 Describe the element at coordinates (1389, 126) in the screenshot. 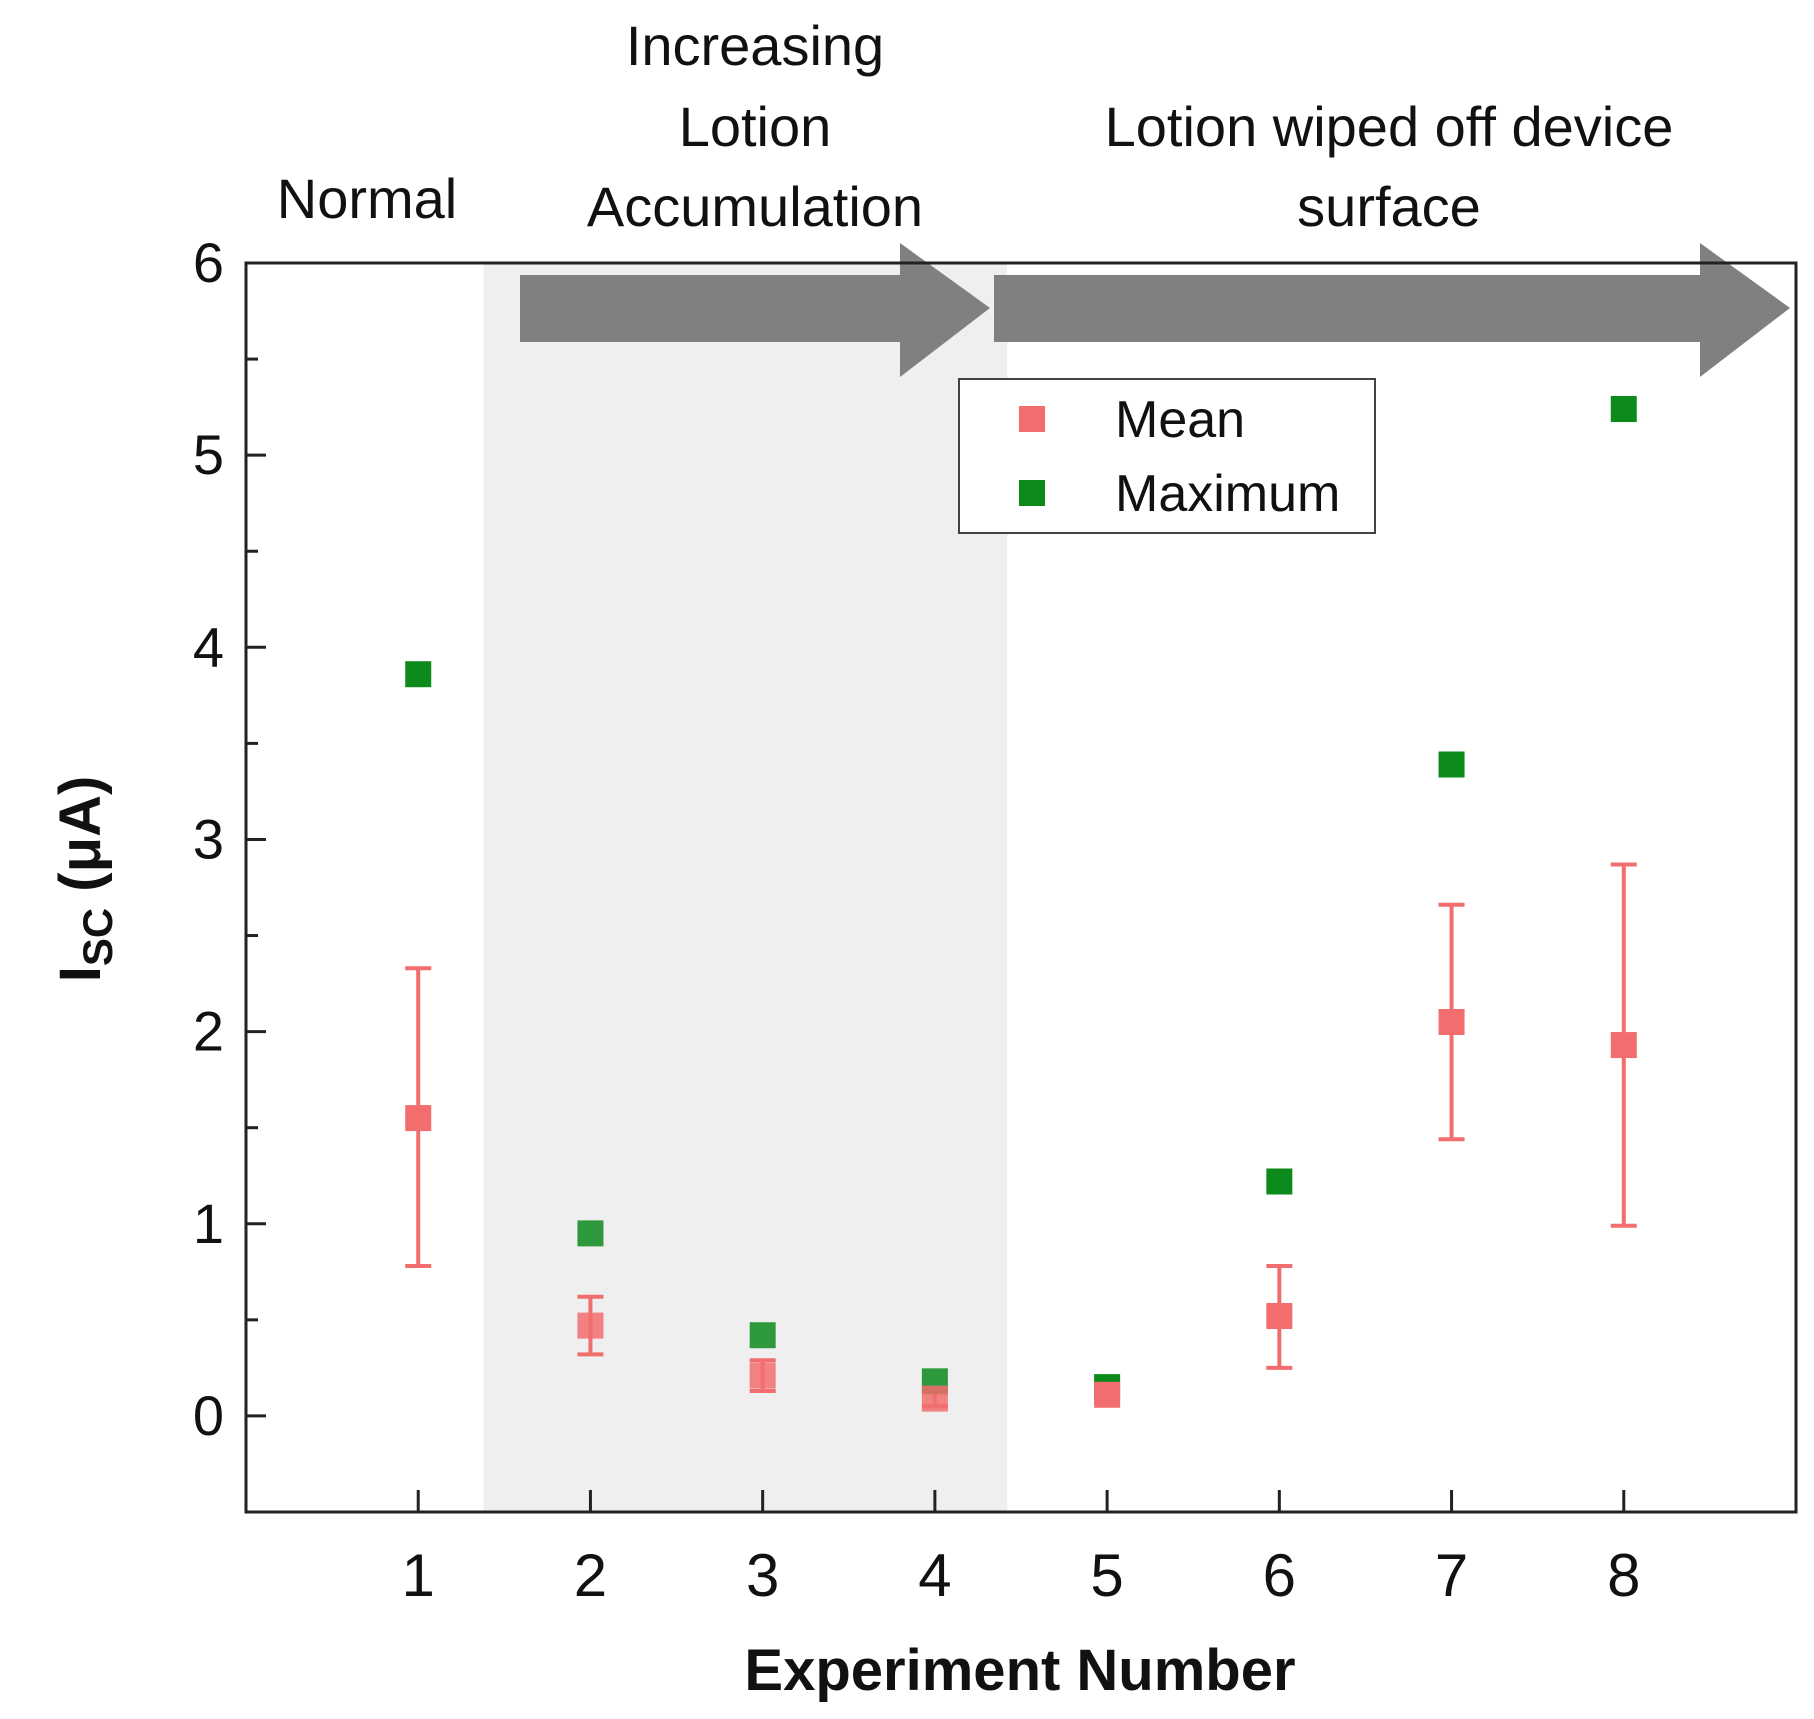

I see `annotation-wiped-line-1: Lotion wiped off device` at that location.